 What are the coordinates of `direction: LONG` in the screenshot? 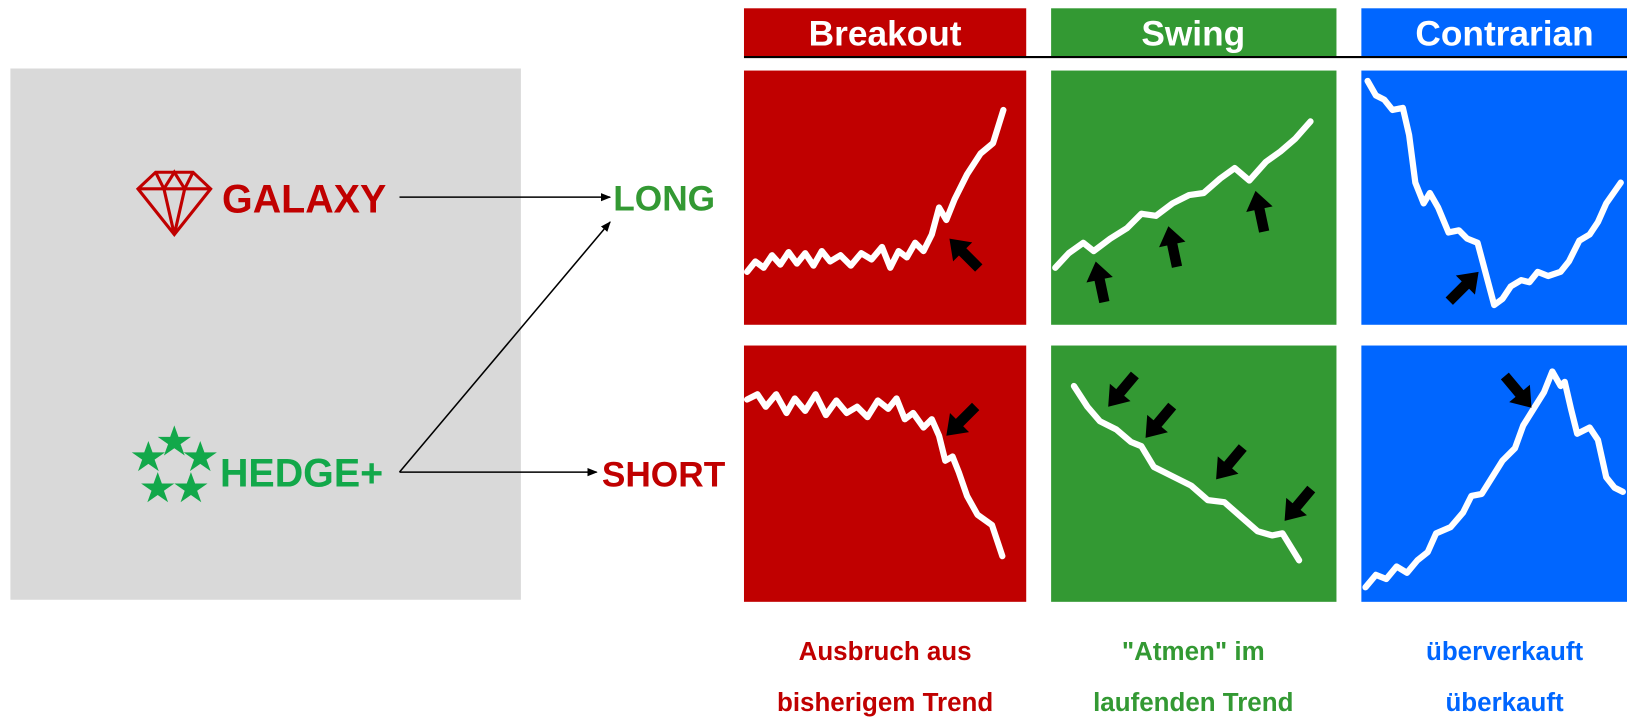 It's located at (664, 199).